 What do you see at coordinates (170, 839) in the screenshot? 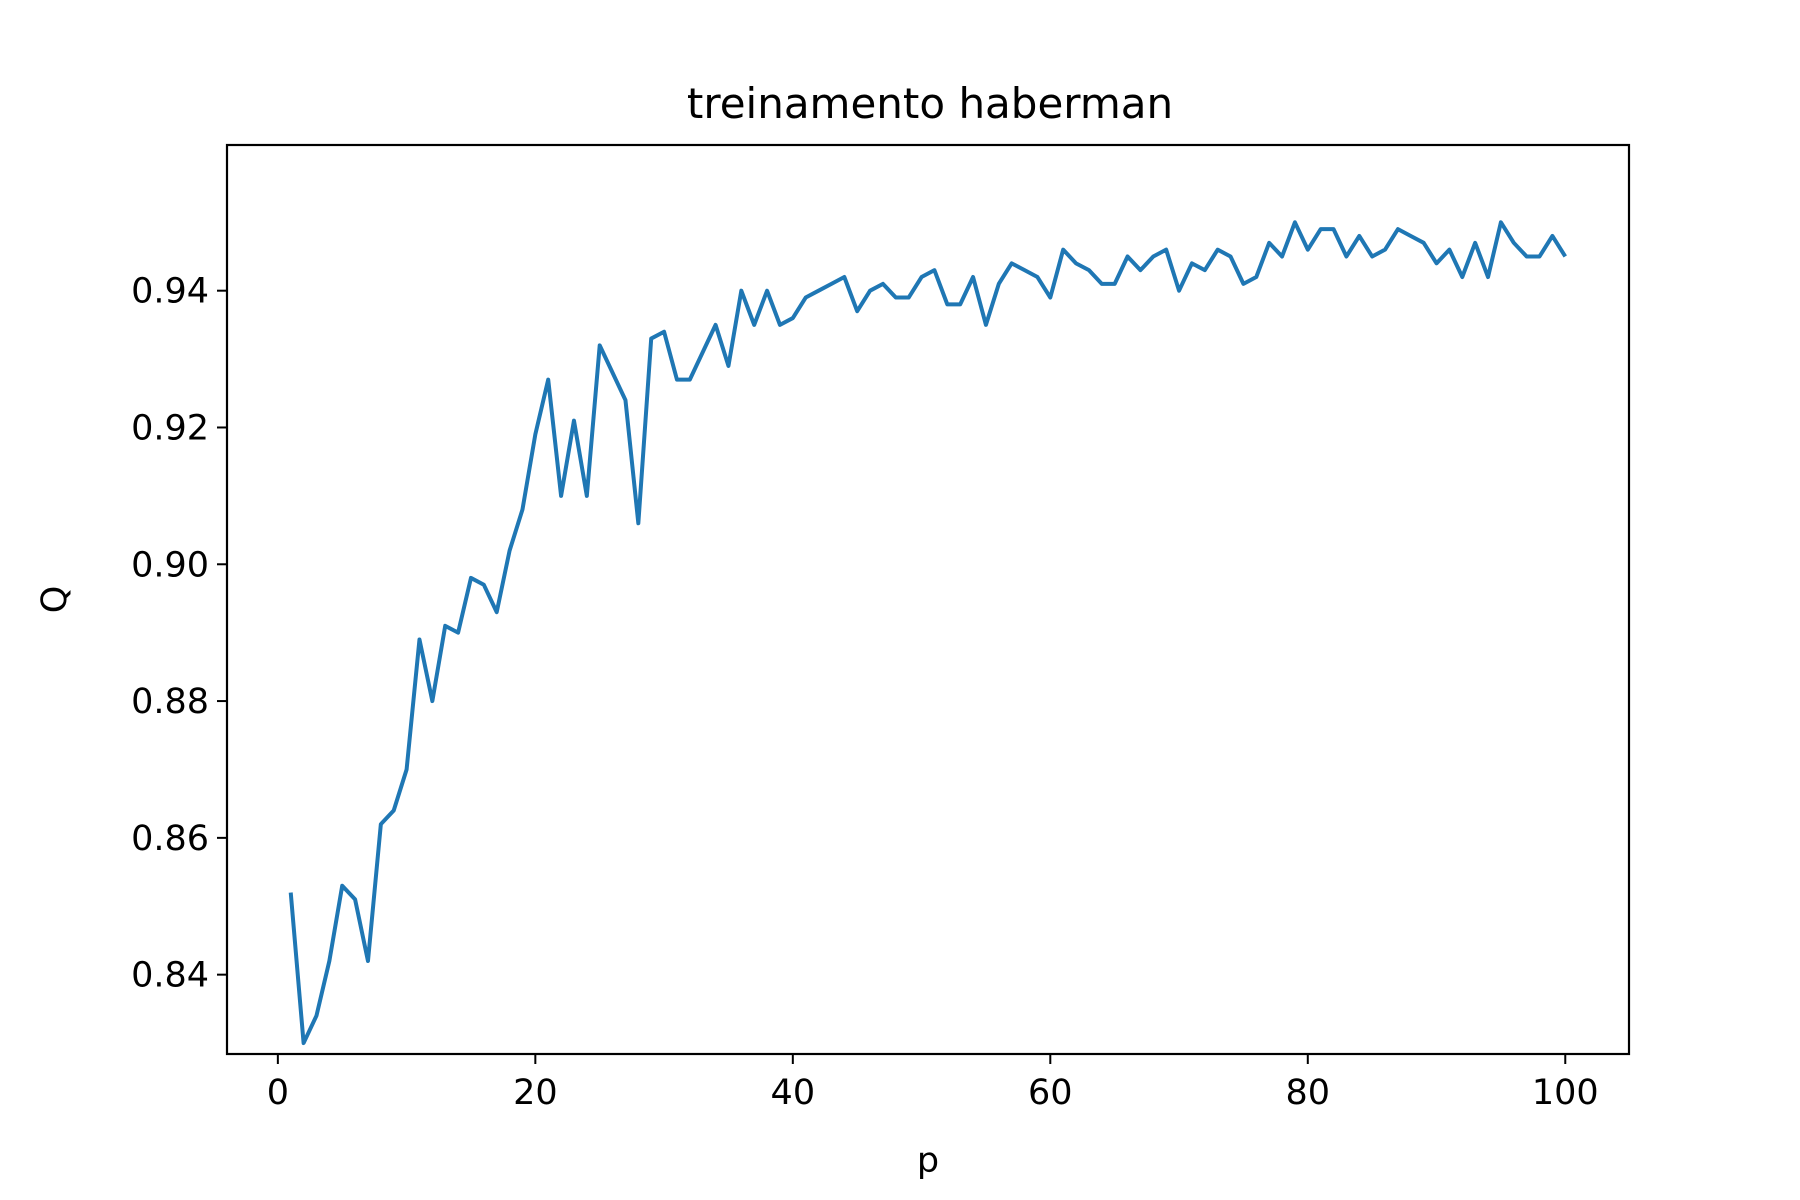
I see `y-tick-label: 0.86` at bounding box center [170, 839].